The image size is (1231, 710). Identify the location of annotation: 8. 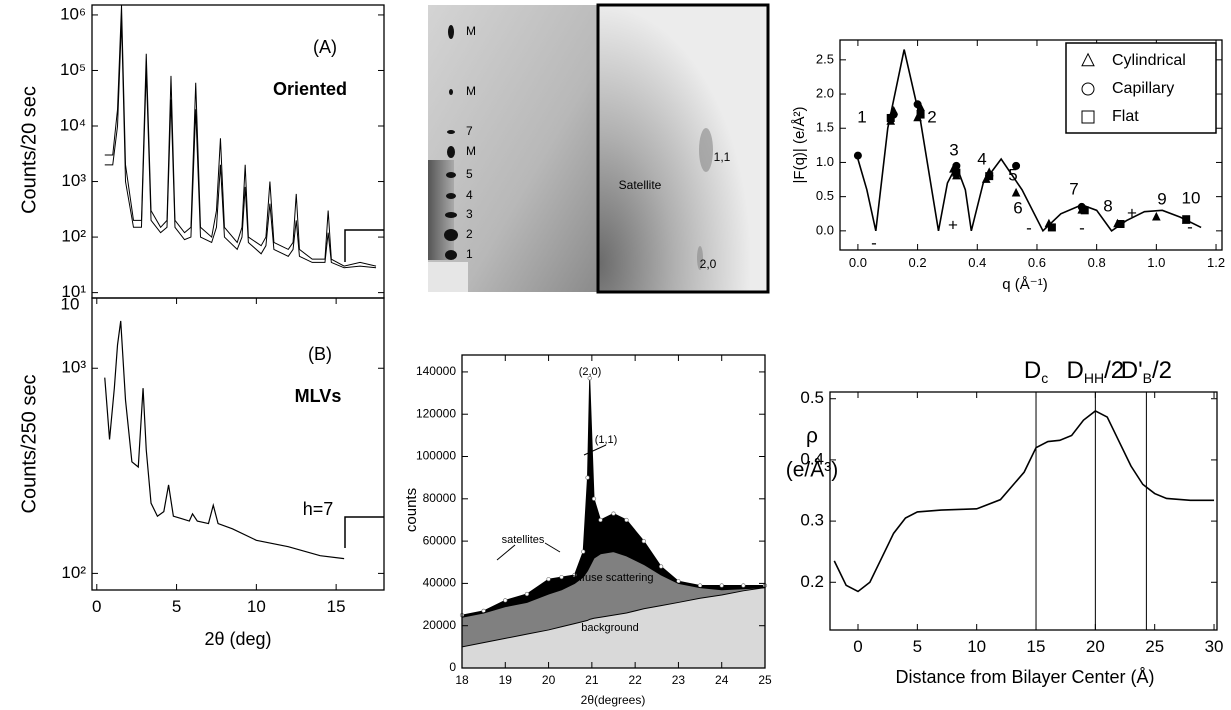
(1107, 205).